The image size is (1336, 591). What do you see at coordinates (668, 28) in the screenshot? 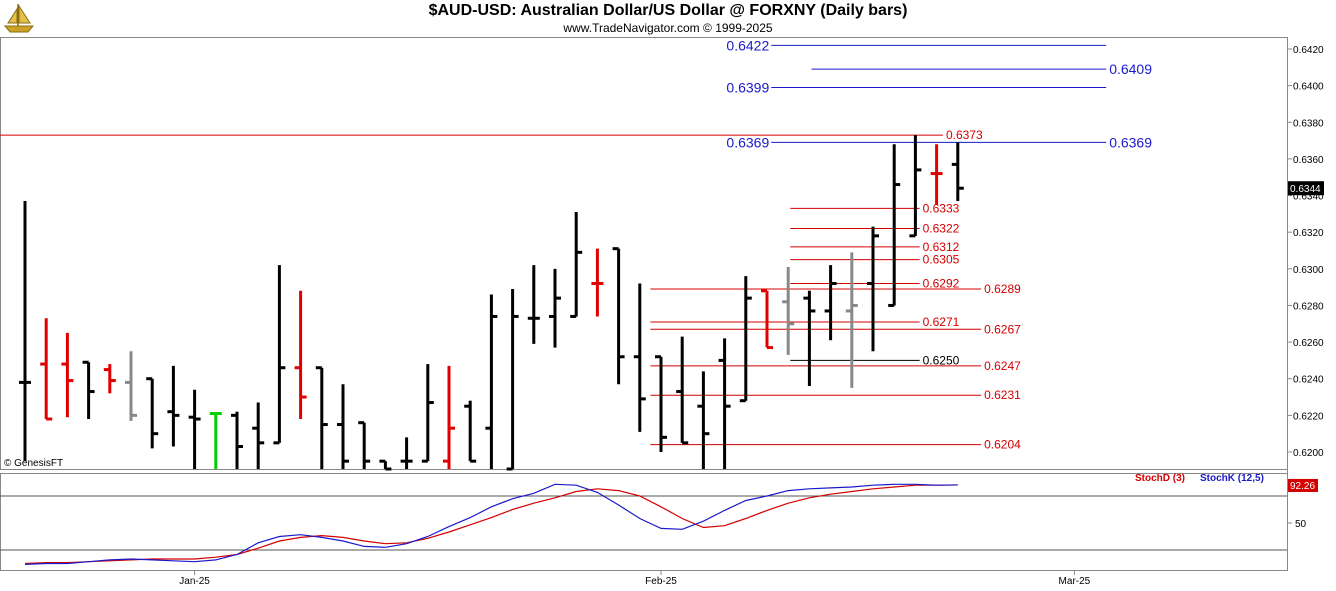
I see `page-subtitle: www.TradeNavigator.com © 1999-2025` at bounding box center [668, 28].